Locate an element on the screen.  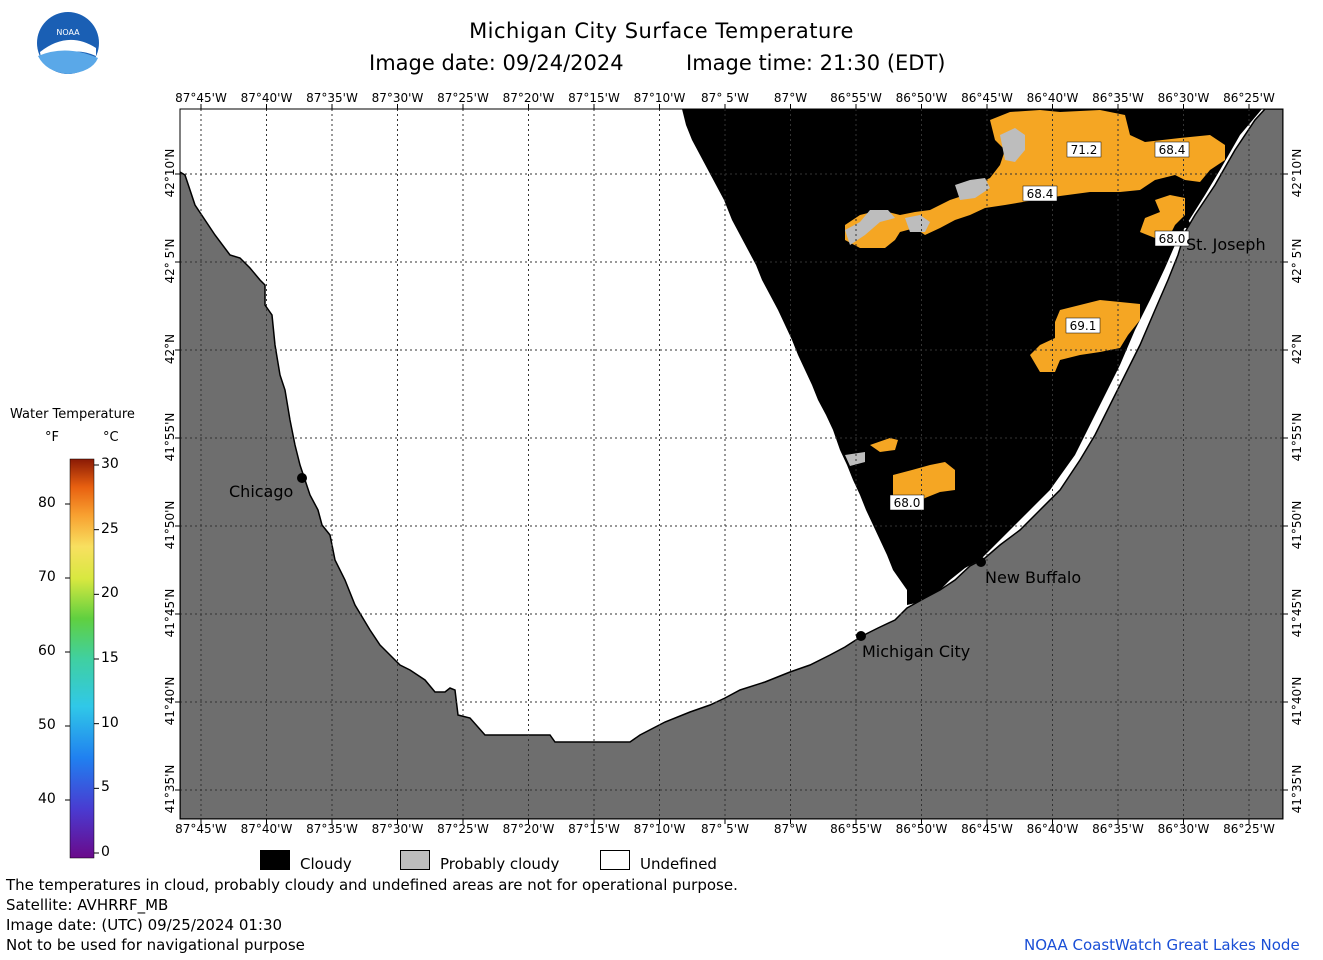
temp-label: 69.1 is located at coordinates (1083, 326).